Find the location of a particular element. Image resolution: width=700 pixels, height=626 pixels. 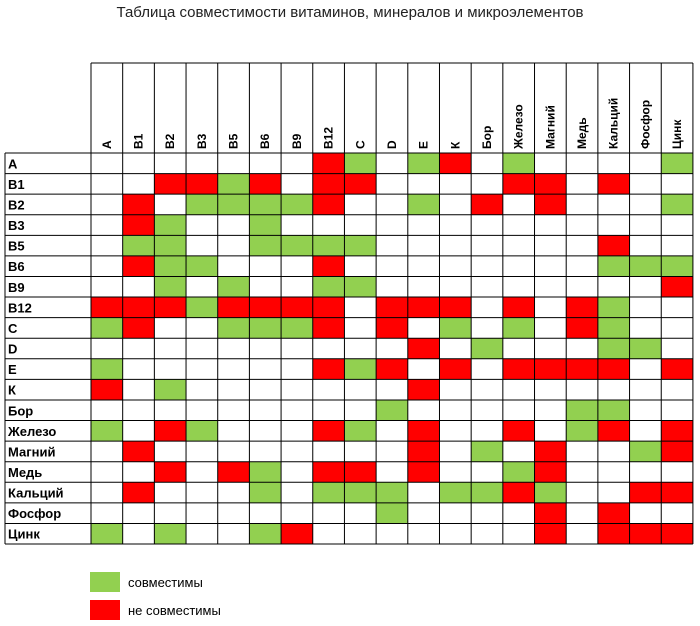

row-label: Кальций is located at coordinates (36, 493).